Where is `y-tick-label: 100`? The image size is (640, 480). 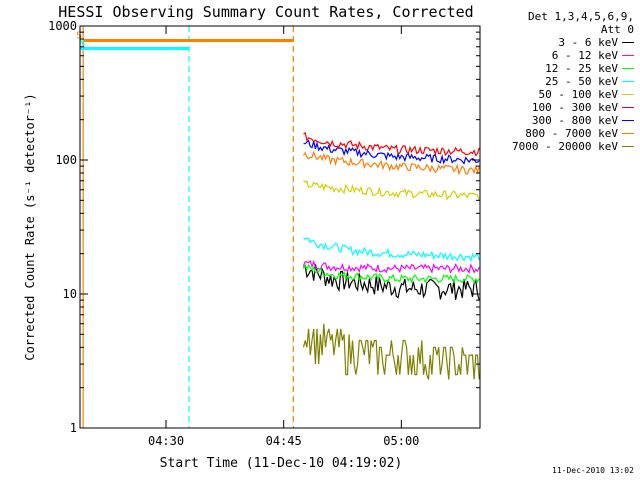 y-tick-label: 100 is located at coordinates (66, 160).